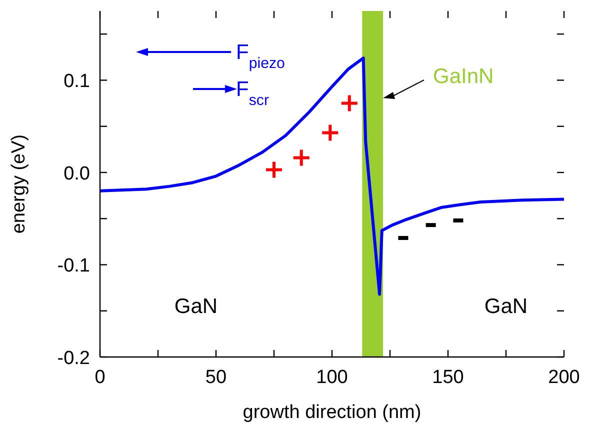 This screenshot has height=430, width=589. Describe the element at coordinates (332, 412) in the screenshot. I see `x-axis-title: growth direction (nm)` at that location.